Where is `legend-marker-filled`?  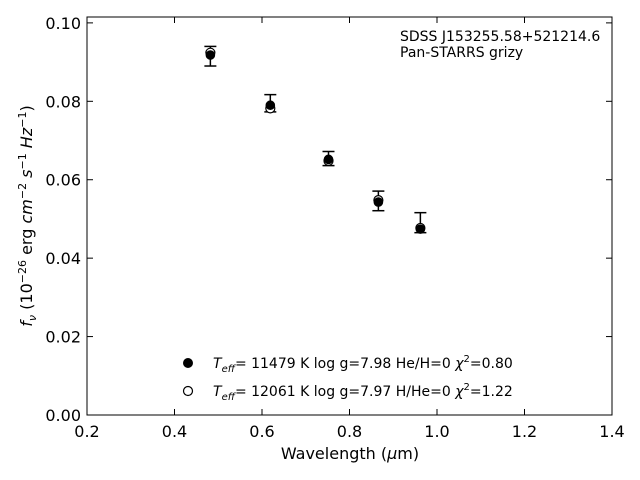 legend-marker-filled is located at coordinates (188, 363).